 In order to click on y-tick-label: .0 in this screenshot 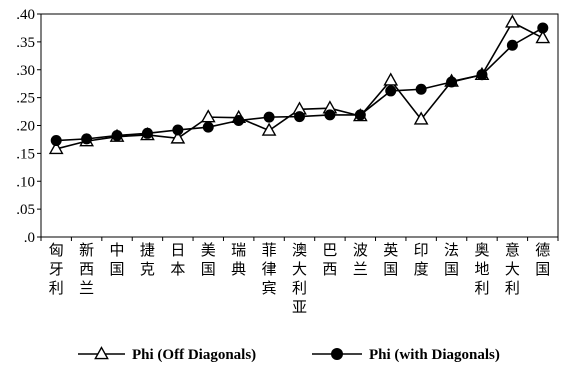, I will do `click(29, 238)`.